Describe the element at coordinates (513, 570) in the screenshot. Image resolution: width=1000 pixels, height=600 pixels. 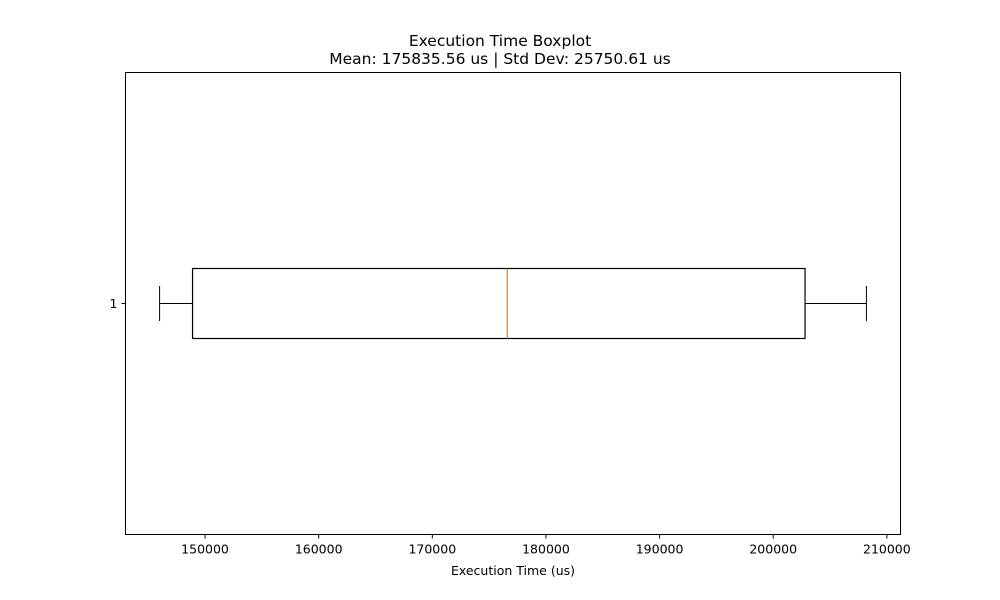
I see `x-axis-label: Execution Time (us)` at that location.